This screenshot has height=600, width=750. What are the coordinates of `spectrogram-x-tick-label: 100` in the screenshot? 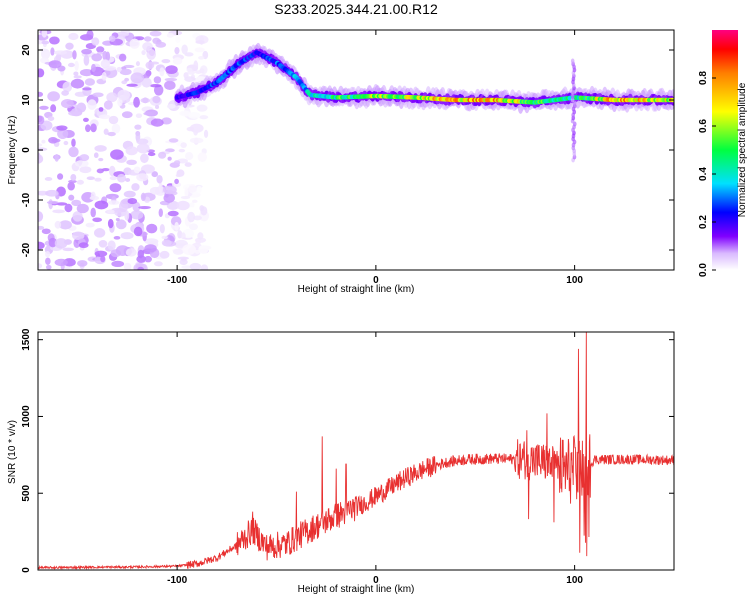 It's located at (574, 280).